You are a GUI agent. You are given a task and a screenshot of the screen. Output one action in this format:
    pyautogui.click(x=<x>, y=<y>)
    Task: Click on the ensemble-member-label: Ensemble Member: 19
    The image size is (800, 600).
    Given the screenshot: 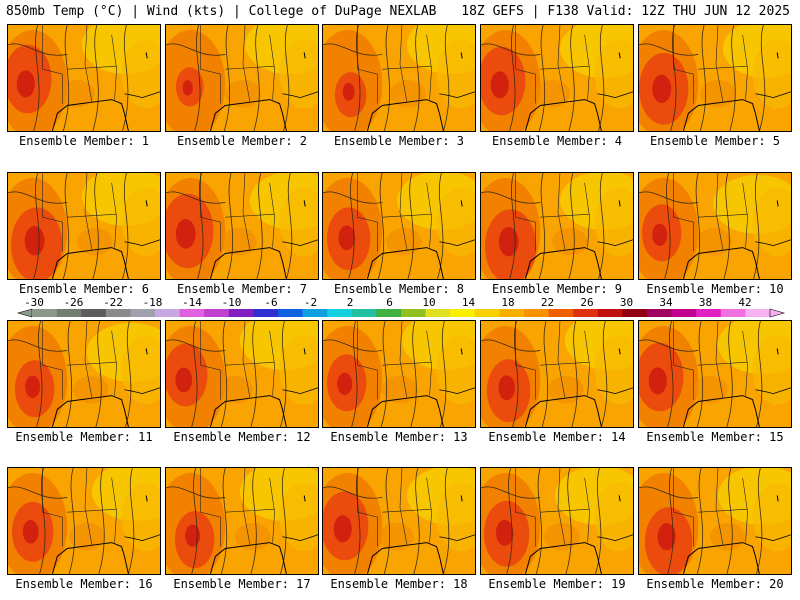 What is the action you would take?
    pyautogui.click(x=557, y=584)
    